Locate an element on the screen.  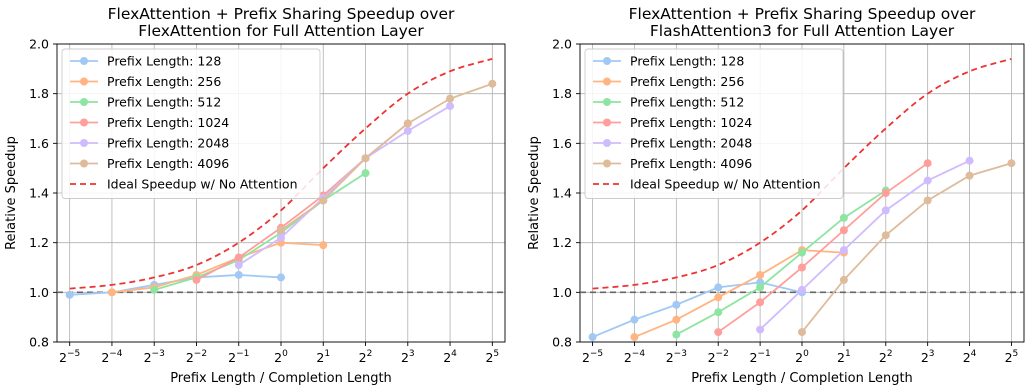
x-tick-label: 2−3 is located at coordinates (154, 357).